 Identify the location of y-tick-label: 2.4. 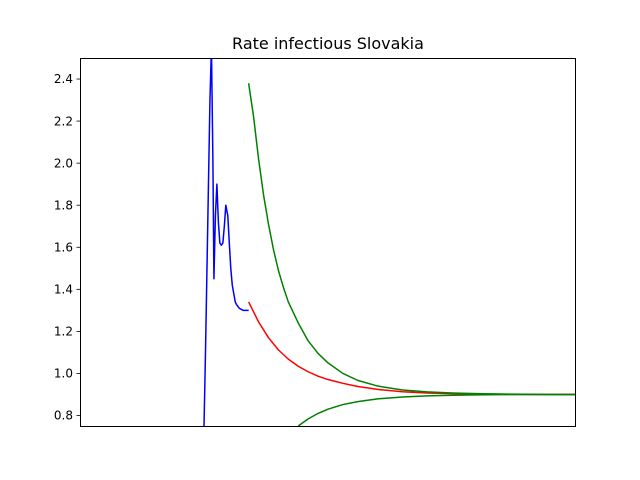
(63, 79).